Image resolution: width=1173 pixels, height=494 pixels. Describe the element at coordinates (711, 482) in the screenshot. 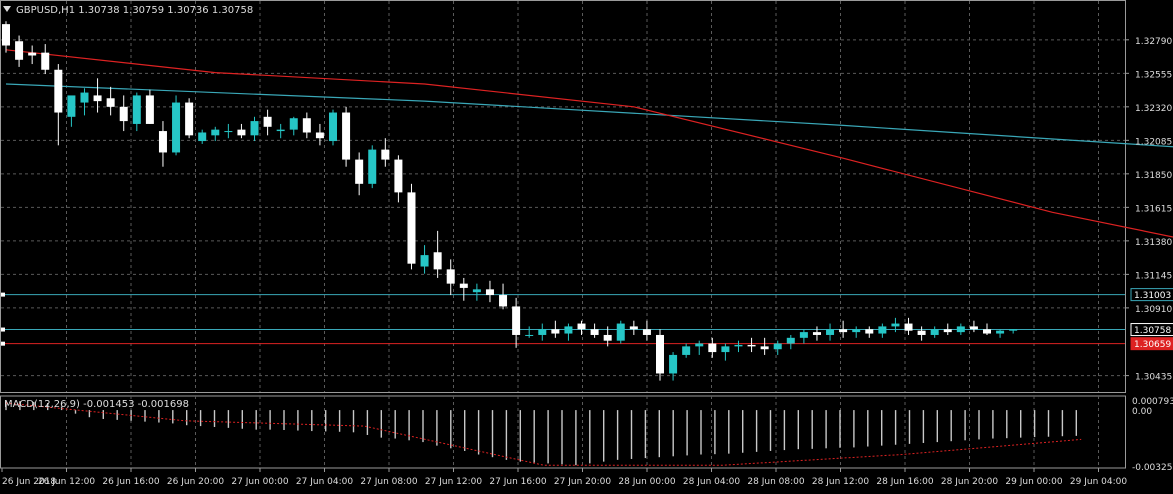

I see `x-tick-label: 28 Jun 04:00` at that location.